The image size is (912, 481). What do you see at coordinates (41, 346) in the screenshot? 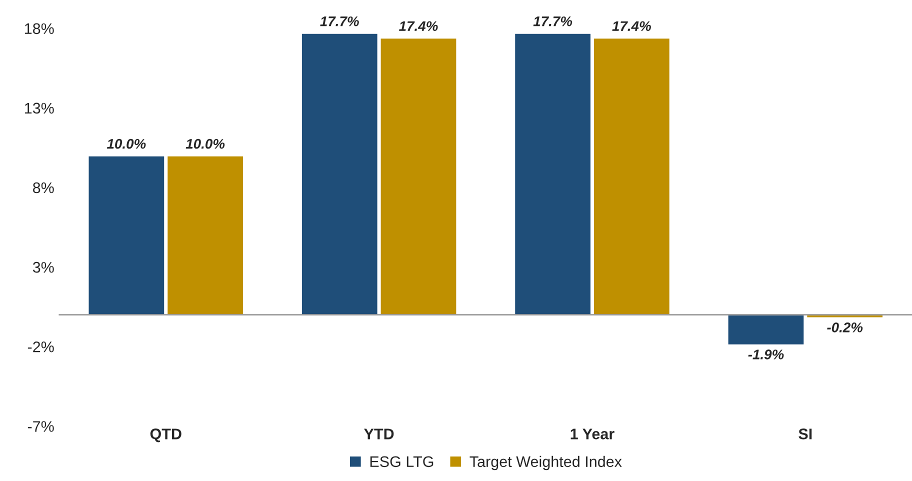
I see `y-tick-label: -2%` at bounding box center [41, 346].